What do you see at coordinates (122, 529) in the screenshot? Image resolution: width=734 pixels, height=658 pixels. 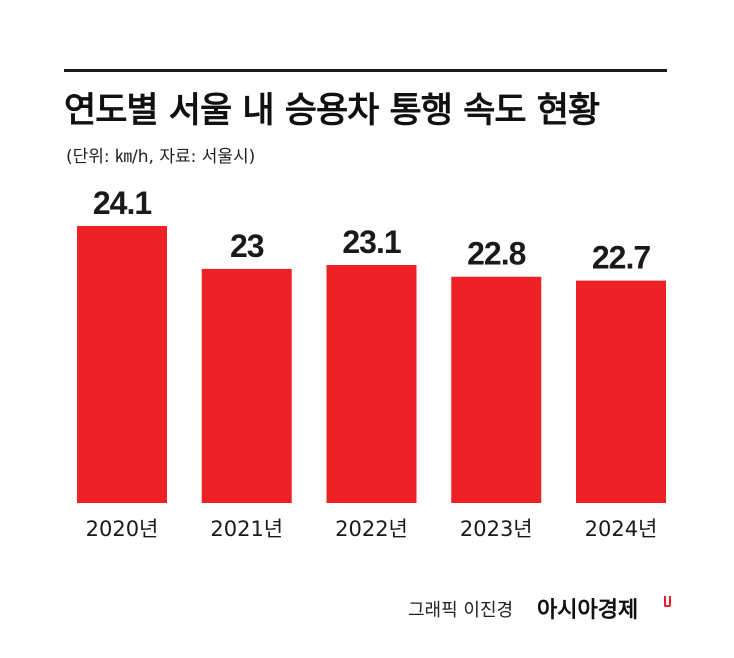 I see `category-label-0: 2020년` at bounding box center [122, 529].